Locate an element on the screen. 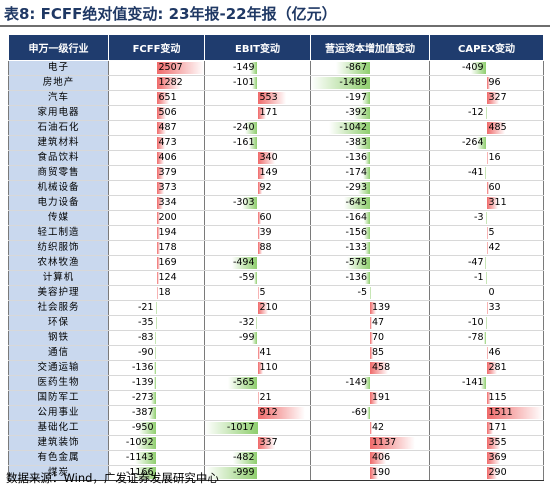  table-row: 电力设备 334 -303 -645 311 is located at coordinates (276, 203).